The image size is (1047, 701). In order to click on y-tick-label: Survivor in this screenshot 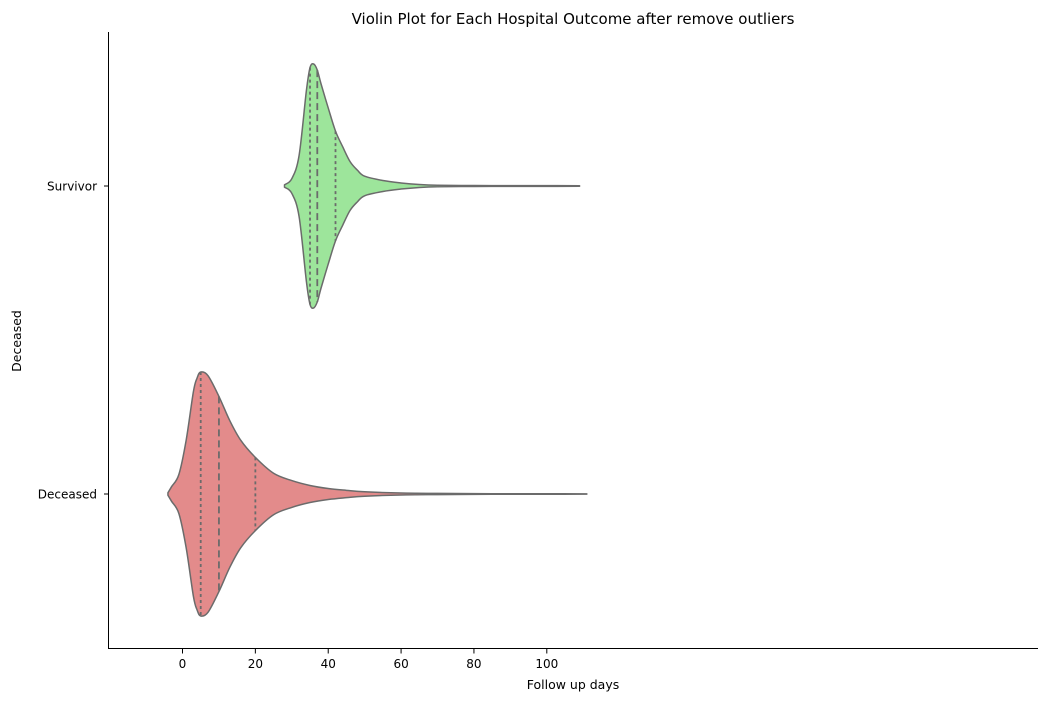, I will do `click(72, 187)`.